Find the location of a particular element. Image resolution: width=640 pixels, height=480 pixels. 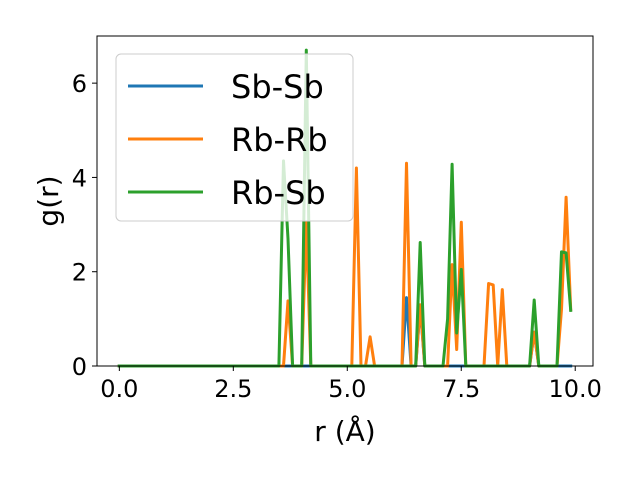

x-axis-ticks: 0.0 2.5 5.0 7.5 10.0 is located at coordinates (351, 384).